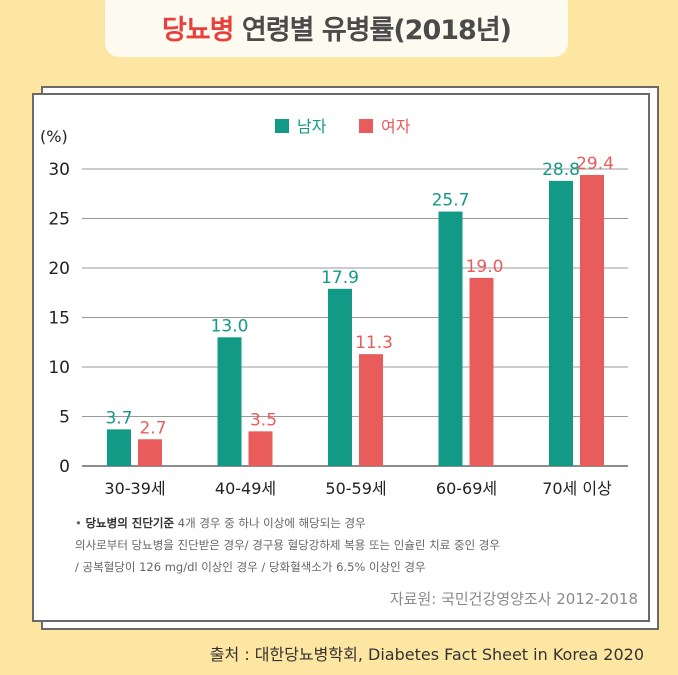 The height and width of the screenshot is (675, 678). What do you see at coordinates (485, 267) in the screenshot?
I see `data-label: 19.0` at bounding box center [485, 267].